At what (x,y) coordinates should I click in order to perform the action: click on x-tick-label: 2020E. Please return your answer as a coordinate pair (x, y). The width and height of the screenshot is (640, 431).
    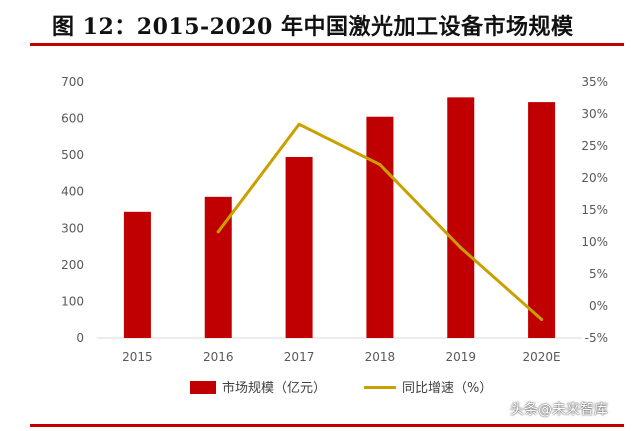
    Looking at the image, I should click on (542, 357).